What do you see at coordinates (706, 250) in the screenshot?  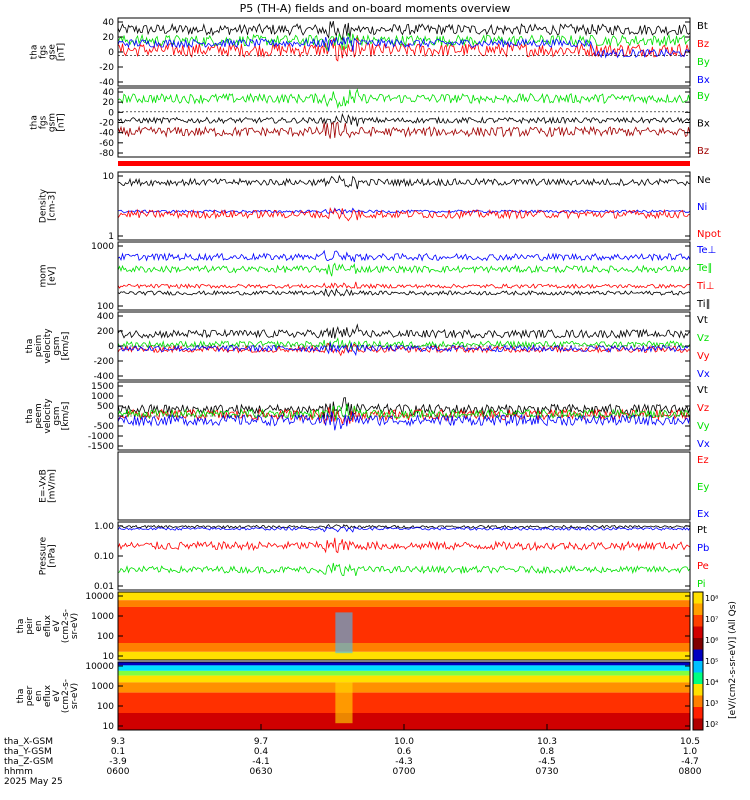 I see `legend-temp-Te⊥: Te⊥` at bounding box center [706, 250].